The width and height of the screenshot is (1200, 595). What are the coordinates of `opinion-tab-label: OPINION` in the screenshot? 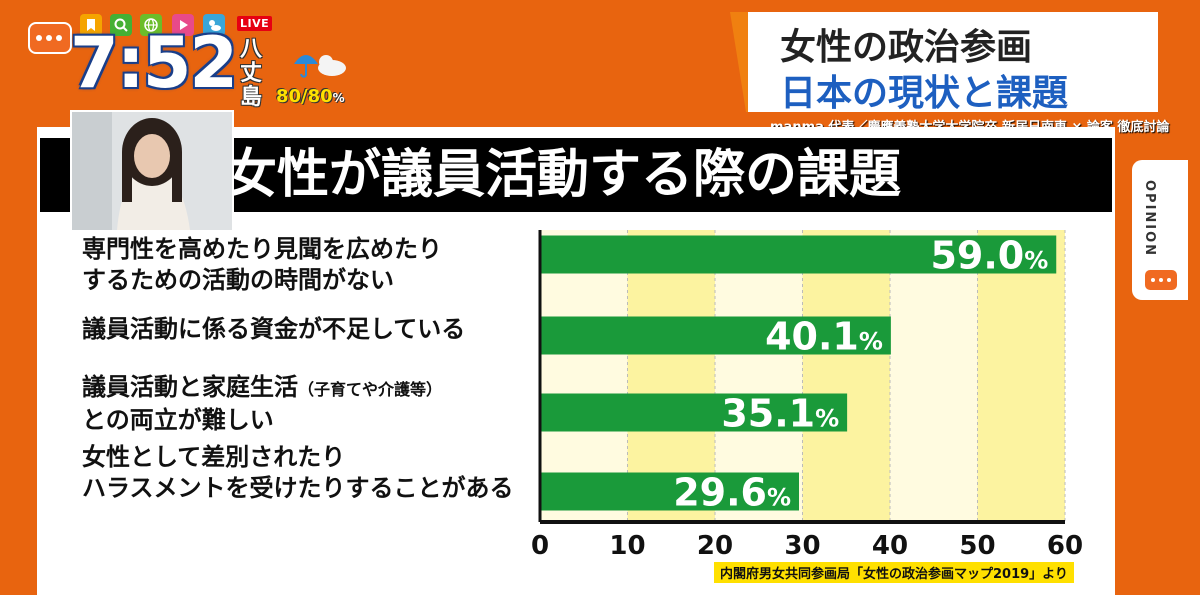 It's located at (1149, 219).